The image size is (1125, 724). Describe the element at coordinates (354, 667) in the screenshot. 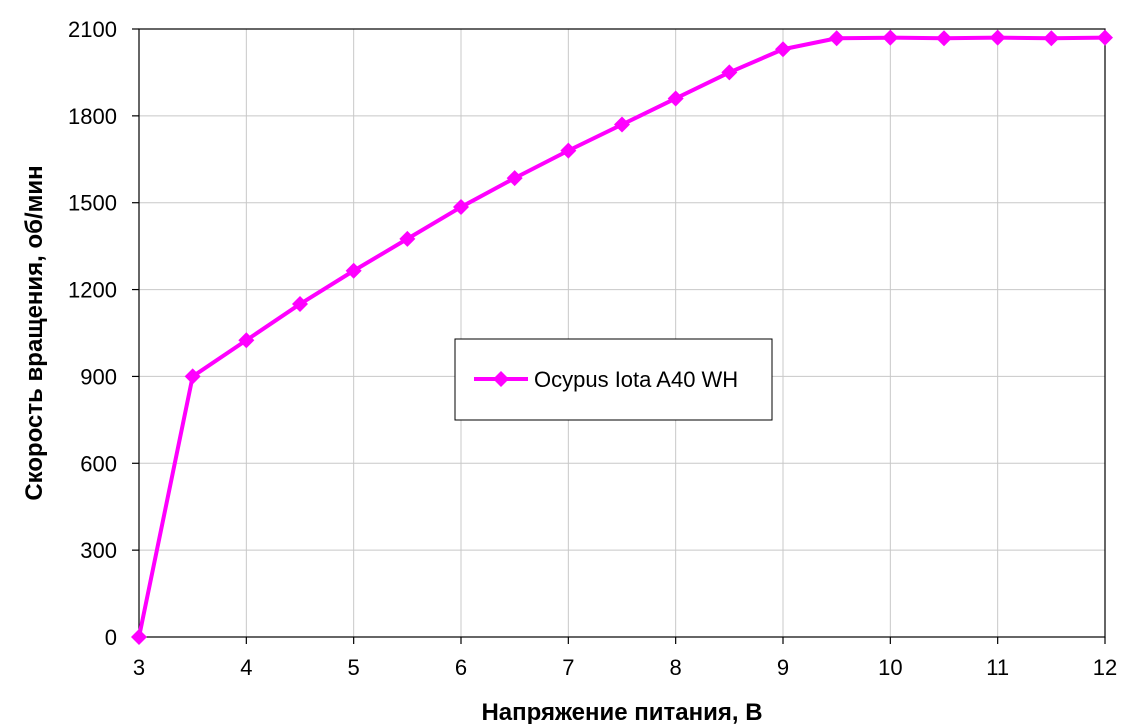

I see `x-tick-label: 5` at that location.